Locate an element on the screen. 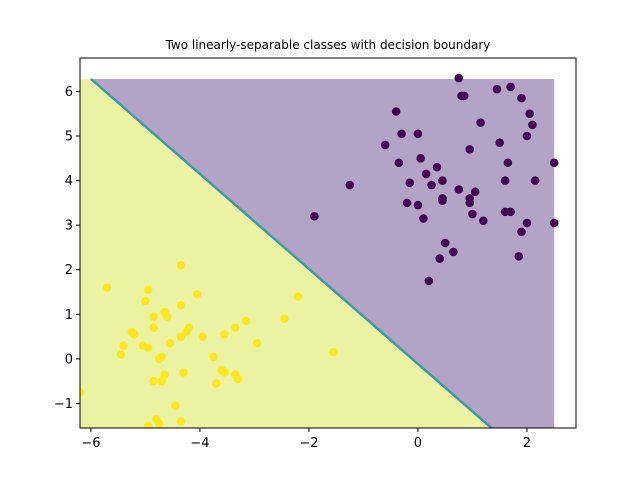 The width and height of the screenshot is (640, 480). y-tick-label: 1 is located at coordinates (69, 315).